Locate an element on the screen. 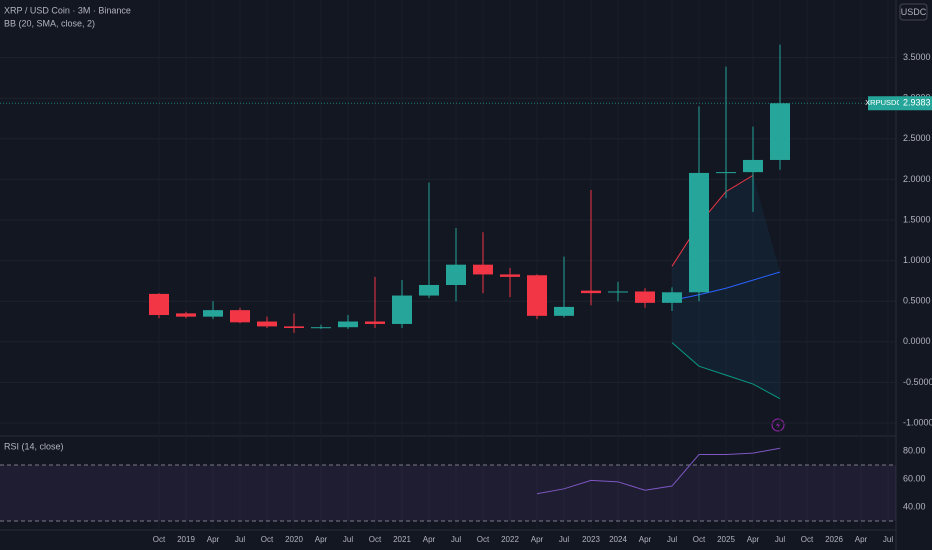  y-tick-label: 40.00 is located at coordinates (914, 506).